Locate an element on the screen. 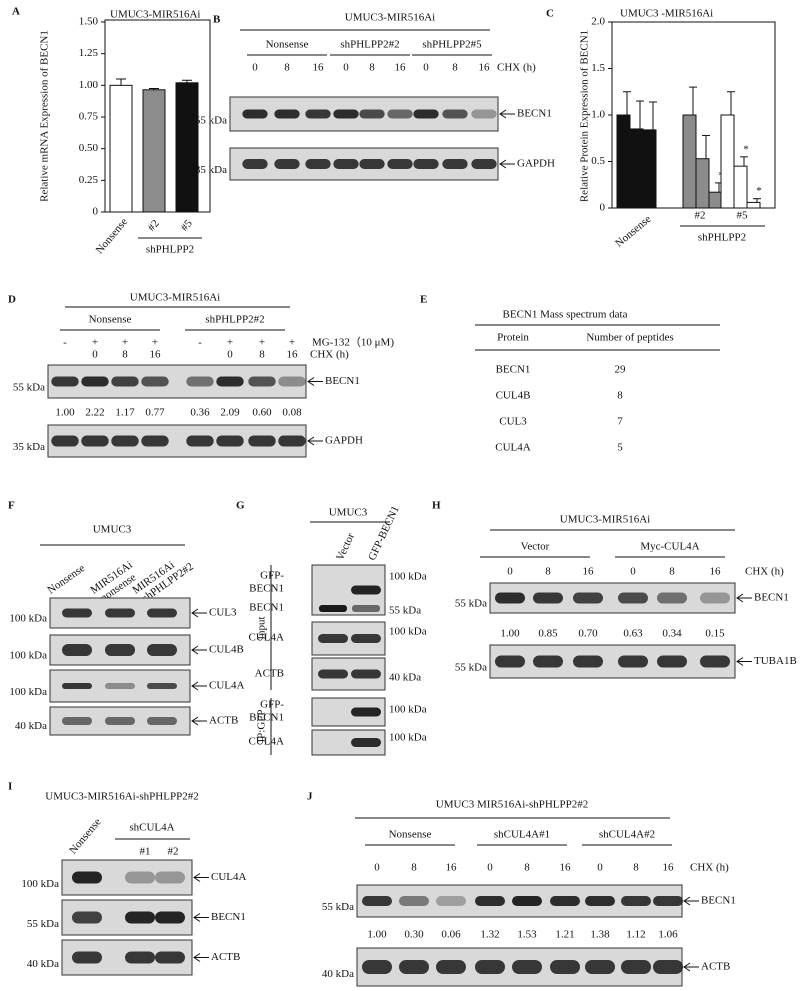 The width and height of the screenshot is (800, 991). table-cell: CUL4B is located at coordinates (513, 396).